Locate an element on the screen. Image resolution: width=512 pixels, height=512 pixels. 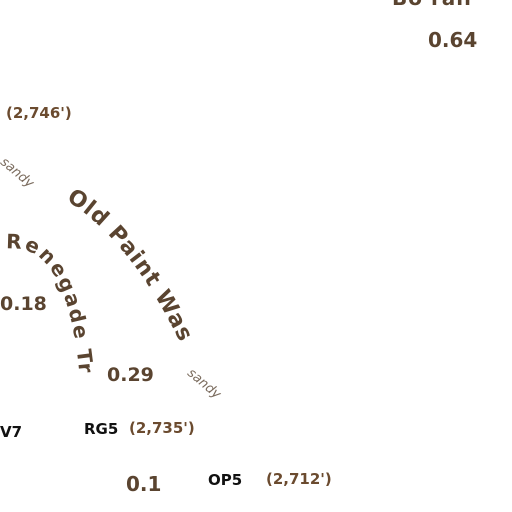
distance-label-left: 0.18 is located at coordinates (23, 304).